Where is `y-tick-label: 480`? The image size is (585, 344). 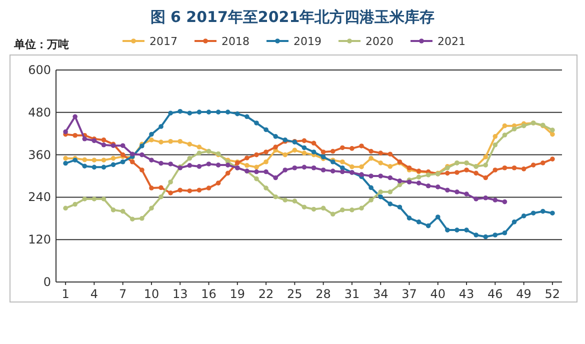 y-tick-label: 480 is located at coordinates (39, 112).